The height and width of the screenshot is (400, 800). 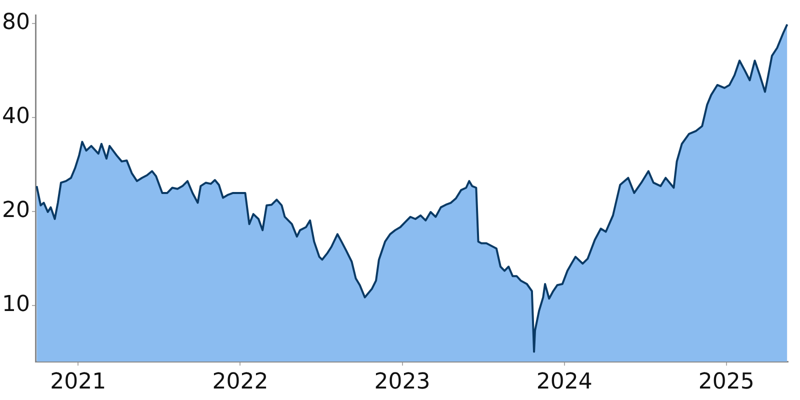 I want to click on y-tick-label: 10, so click(x=16, y=304).